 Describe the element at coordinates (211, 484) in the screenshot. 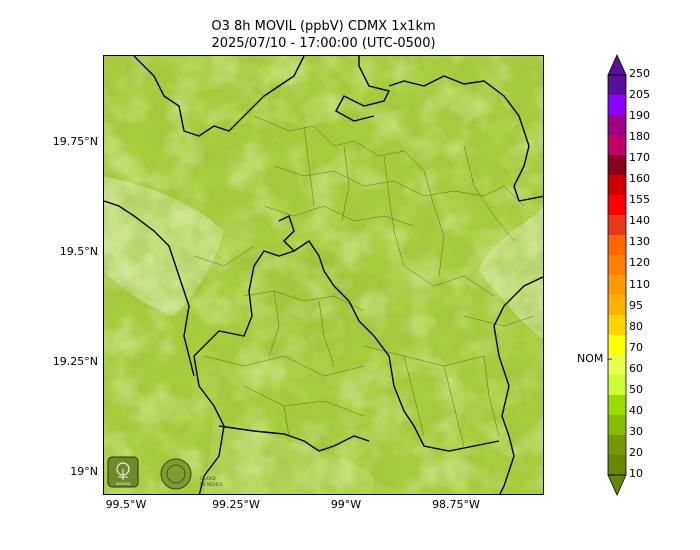

I see `svg-text: DE MÉXICO` at that location.